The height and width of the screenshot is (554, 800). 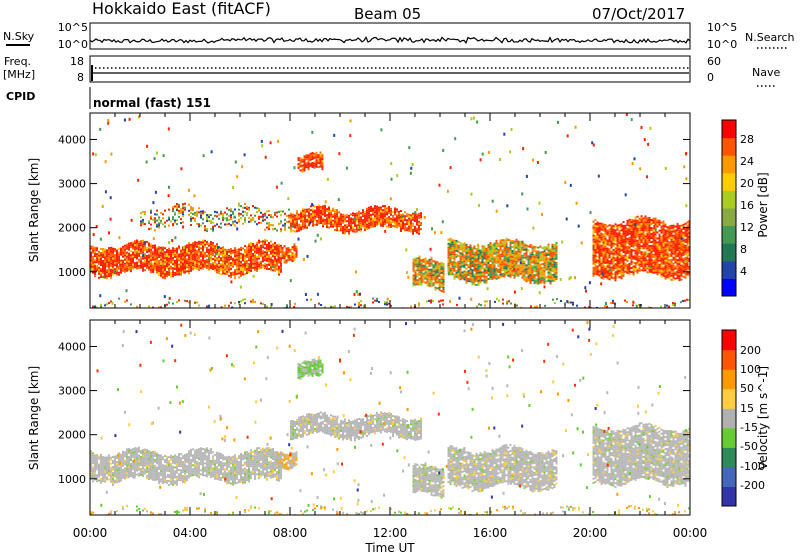 What do you see at coordinates (714, 61) in the screenshot?
I see `nave-tick-top: 60` at bounding box center [714, 61].